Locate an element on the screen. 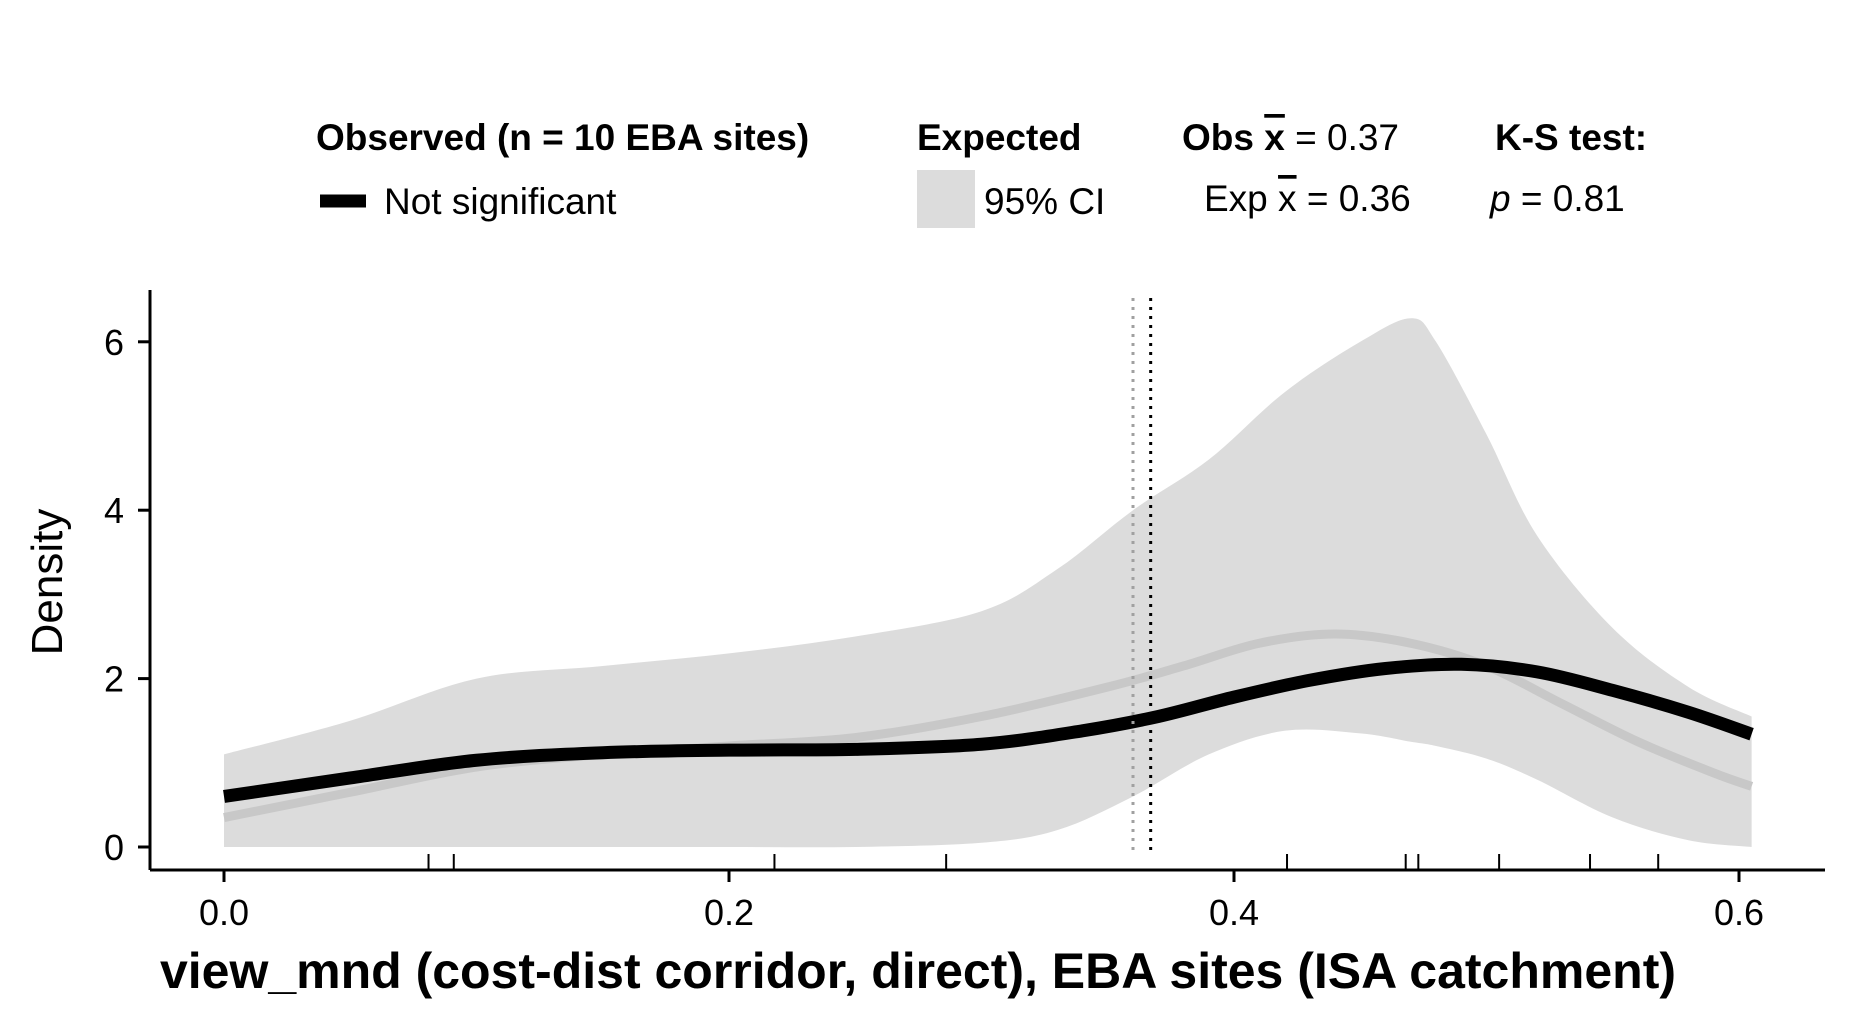  obs-mean-symbol: x is located at coordinates (1274, 137).